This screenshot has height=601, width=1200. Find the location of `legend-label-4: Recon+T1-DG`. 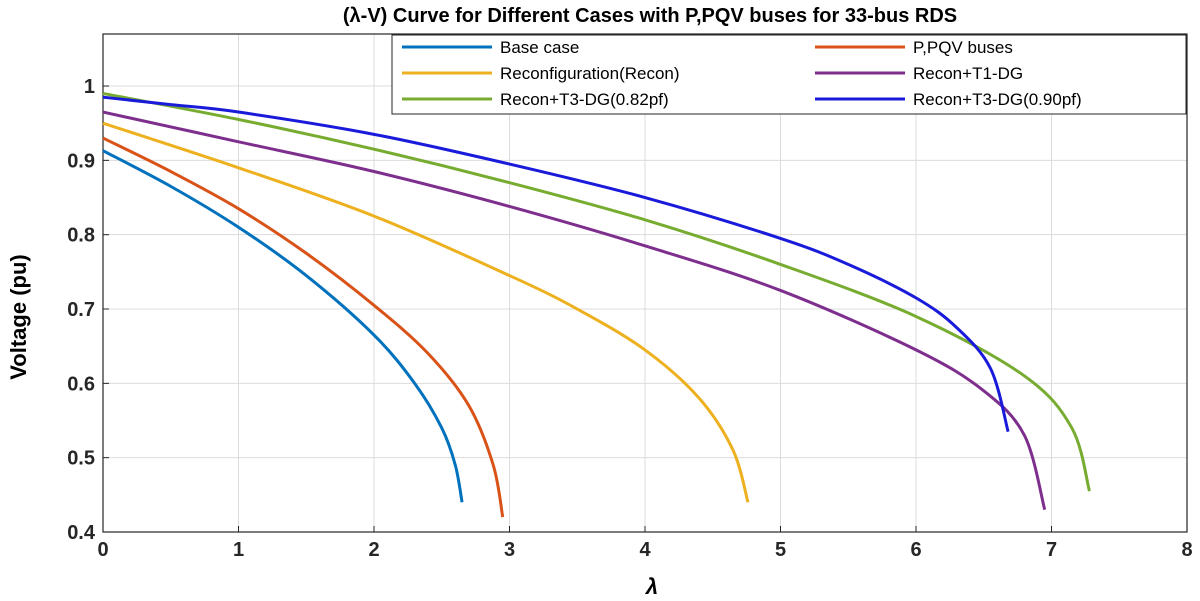

legend-label-4: Recon+T1-DG is located at coordinates (968, 73).